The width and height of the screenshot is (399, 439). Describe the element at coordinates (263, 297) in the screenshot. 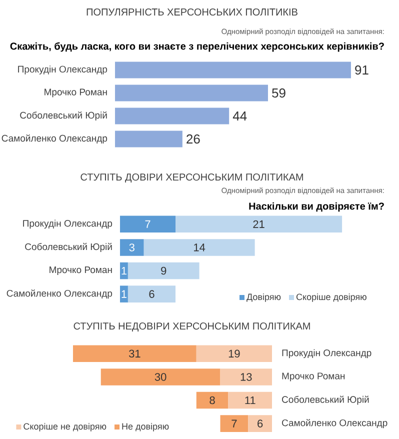

I see `legend-label: Довіряю` at that location.